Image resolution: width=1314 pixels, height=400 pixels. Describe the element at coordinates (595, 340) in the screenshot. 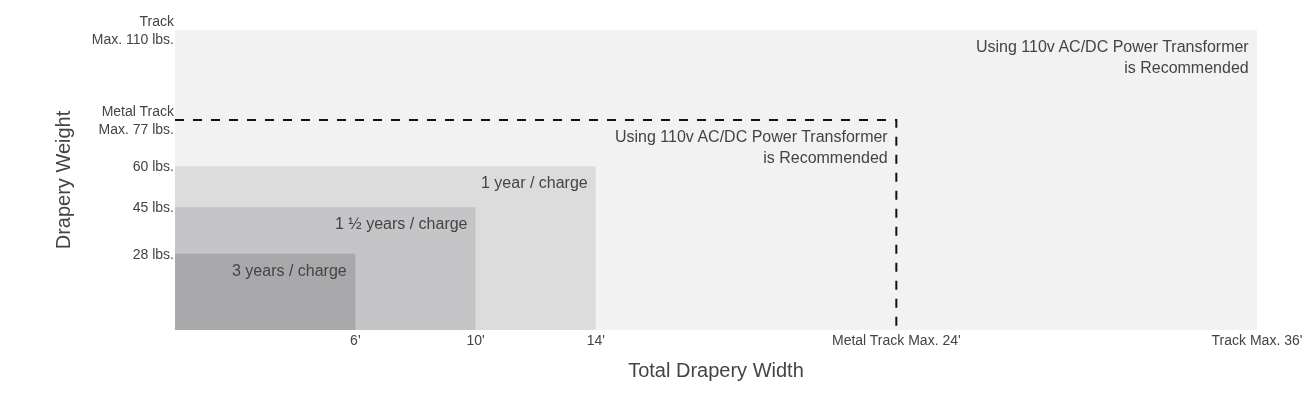

I see `x-tick-label: 14'` at that location.